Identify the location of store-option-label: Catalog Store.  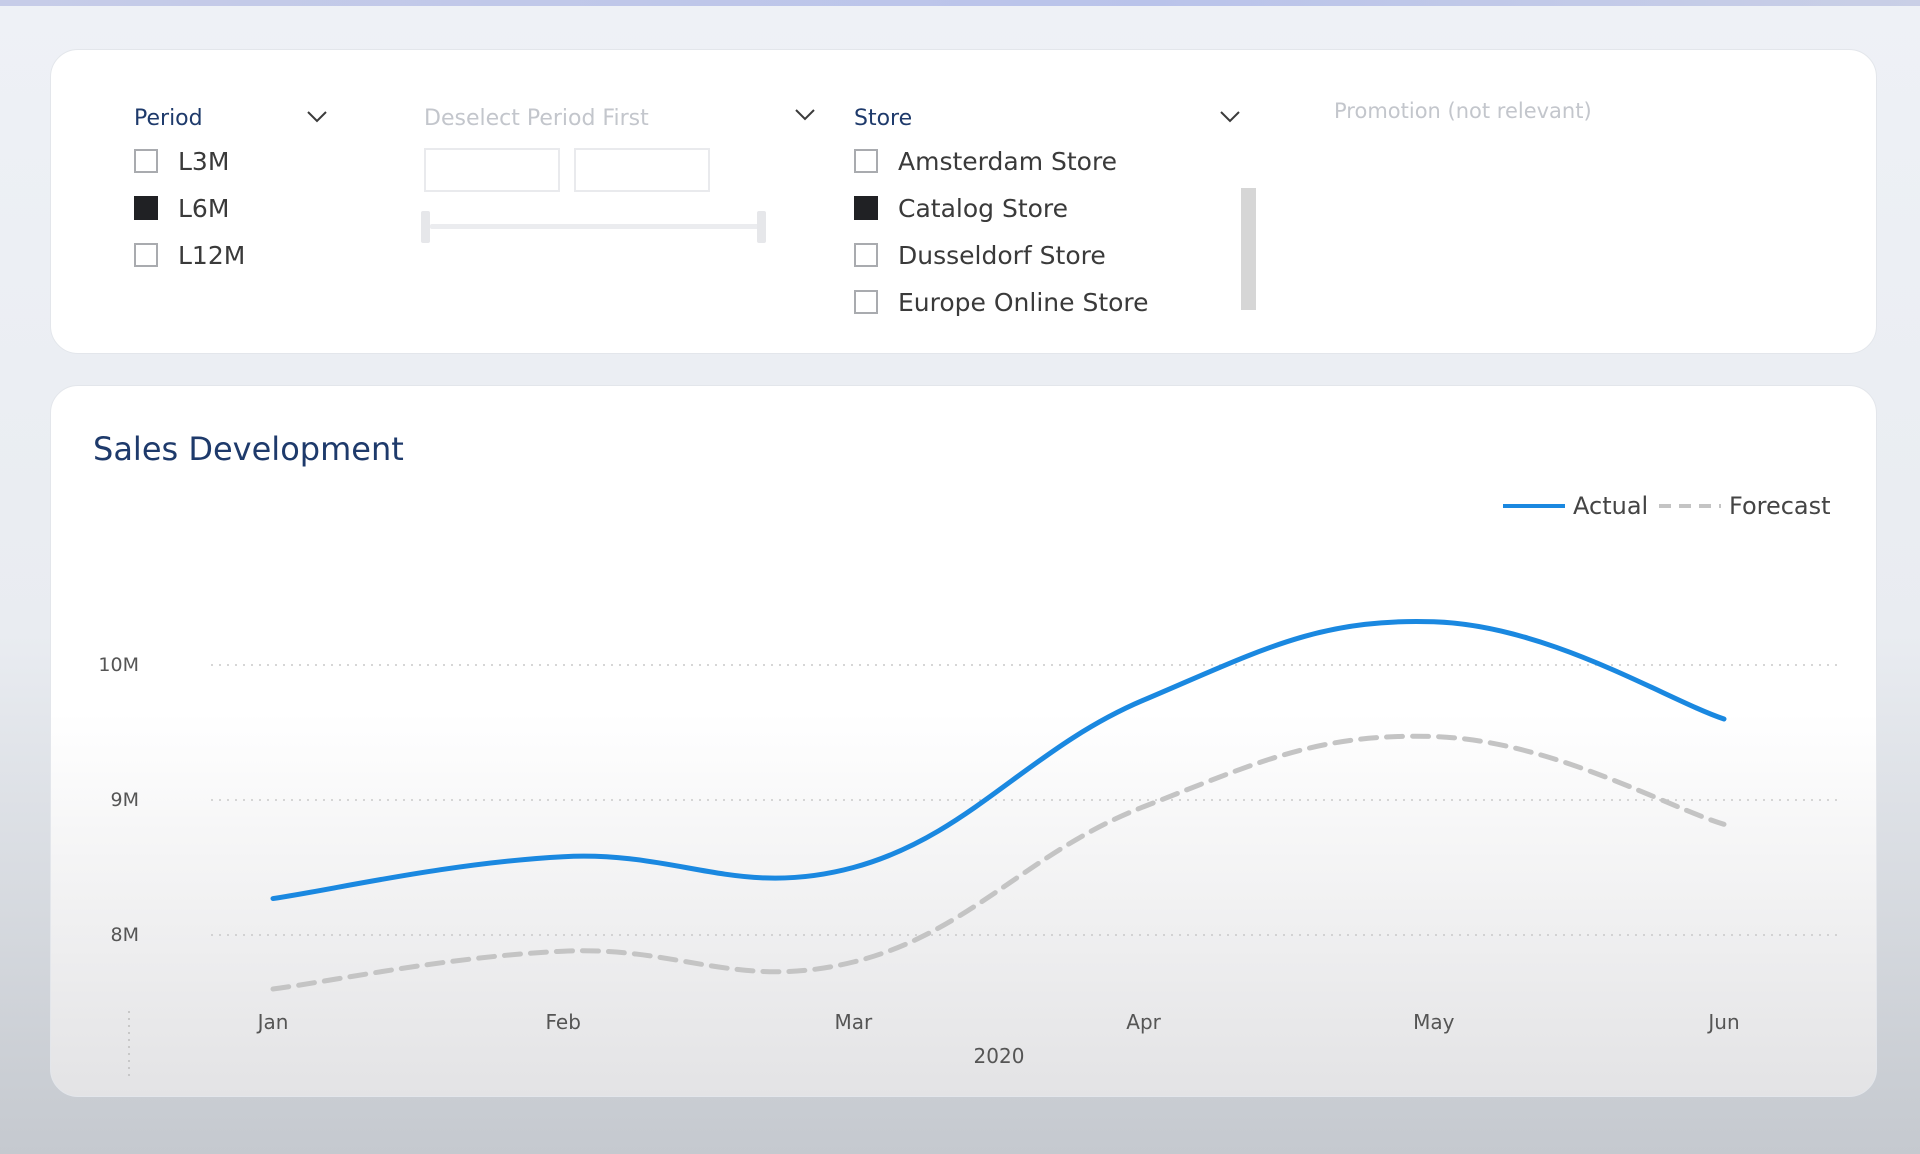
(983, 208).